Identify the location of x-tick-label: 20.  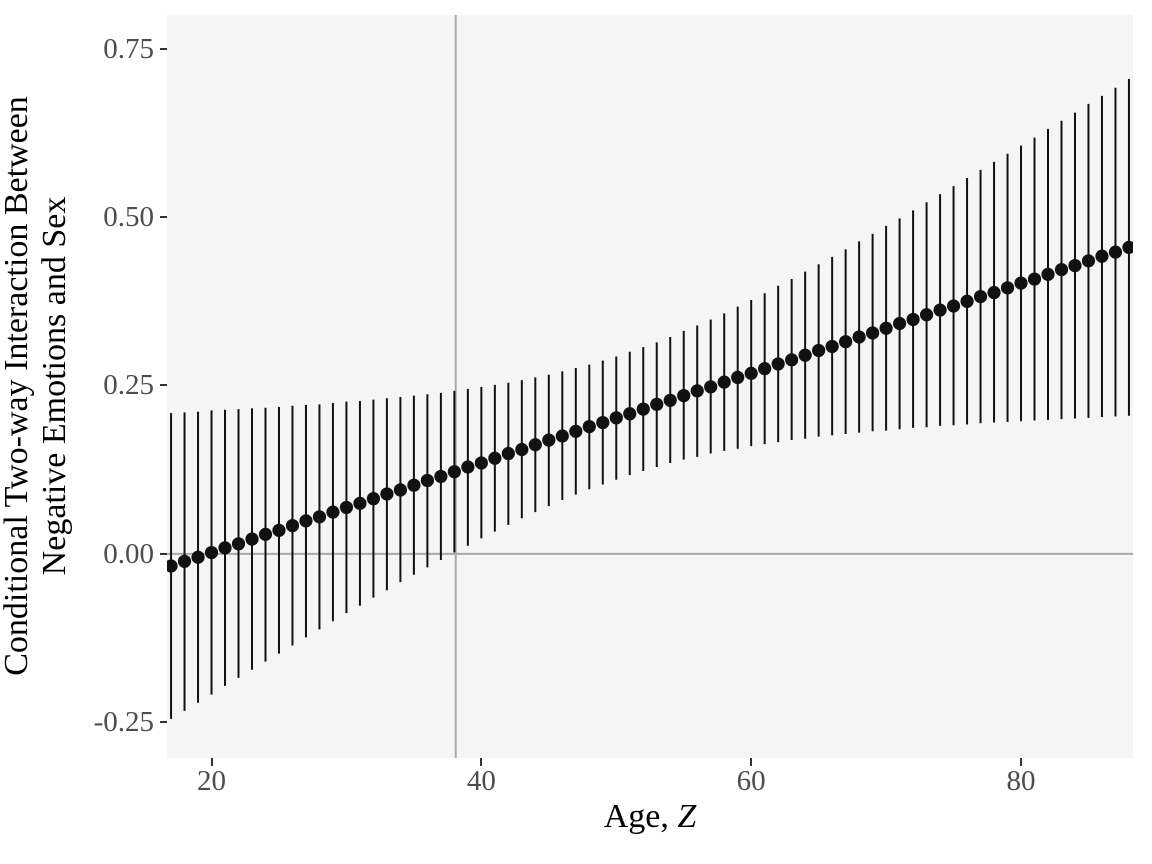
(212, 781).